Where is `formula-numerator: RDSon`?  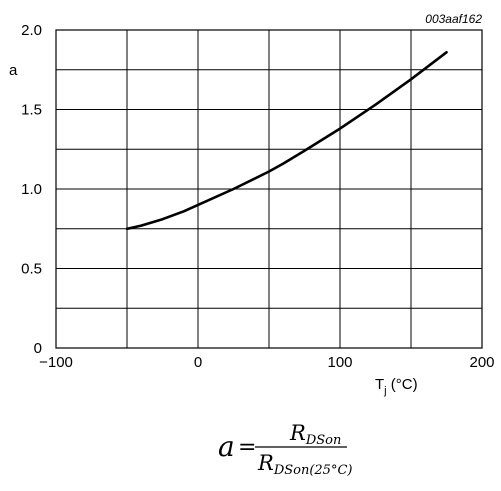
formula-numerator: RDSon is located at coordinates (315, 434).